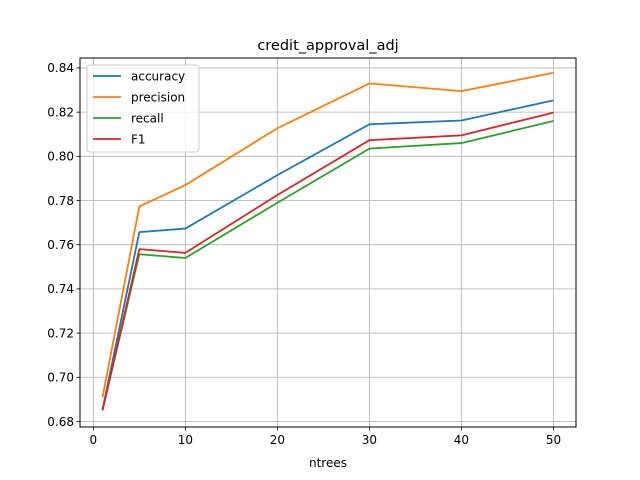 Image resolution: width=640 pixels, height=480 pixels. Describe the element at coordinates (60, 201) in the screenshot. I see `y-tick-label: 0.78` at that location.